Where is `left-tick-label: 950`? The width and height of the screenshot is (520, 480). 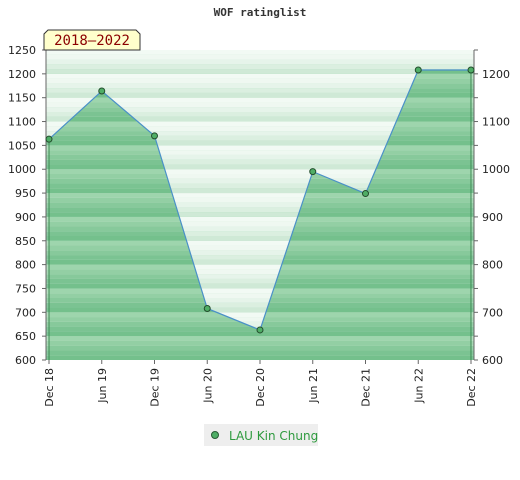
left-tick-label: 950 is located at coordinates (25, 193).